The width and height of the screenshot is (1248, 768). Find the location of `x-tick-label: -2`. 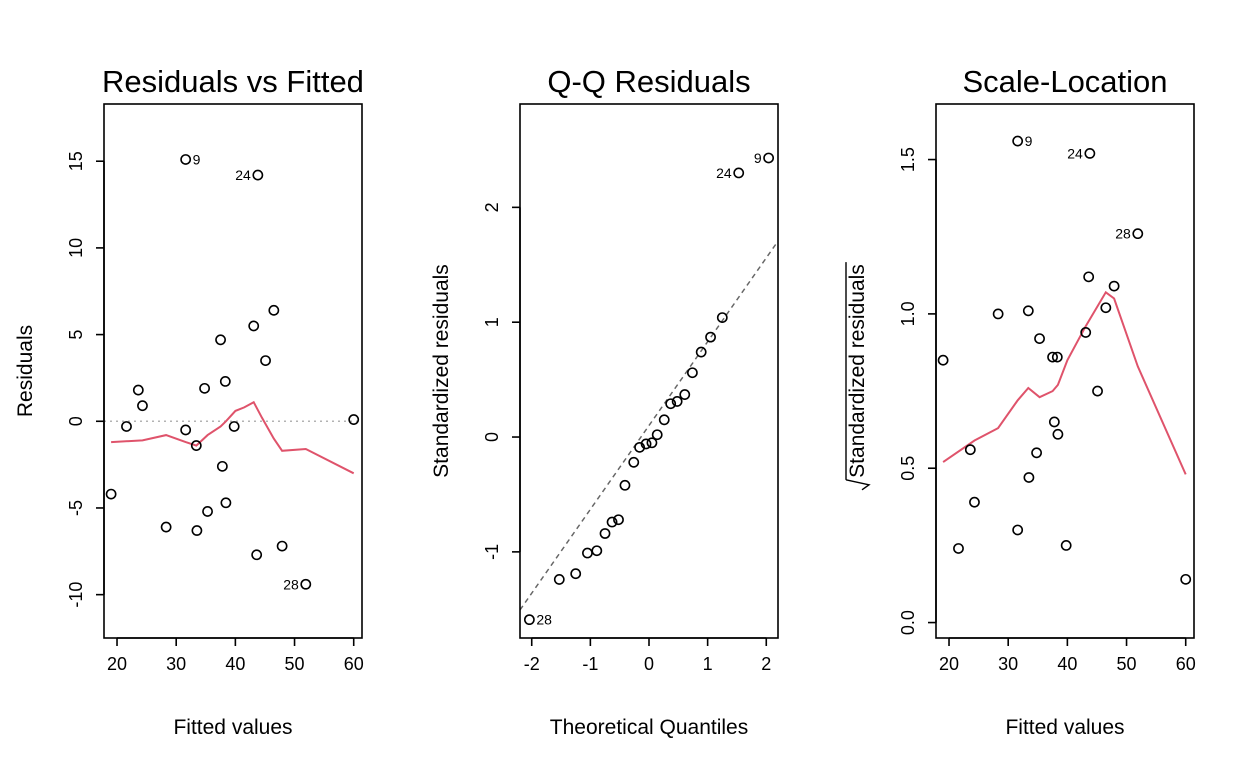

x-tick-label: -2 is located at coordinates (532, 664).